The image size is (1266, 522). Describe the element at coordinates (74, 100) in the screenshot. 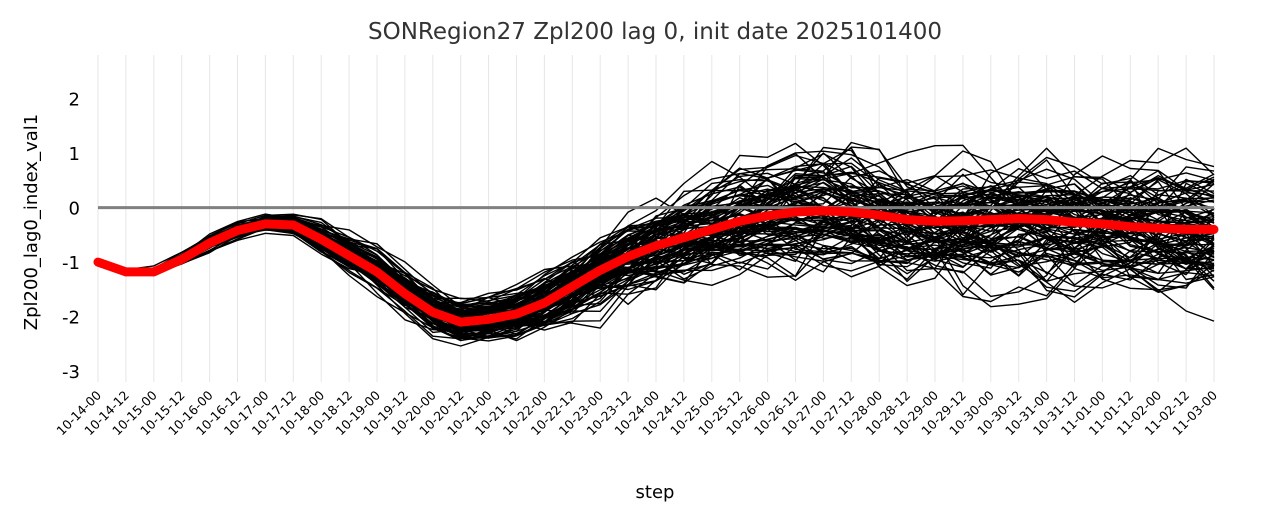

I see `y-tick-label: 2` at that location.